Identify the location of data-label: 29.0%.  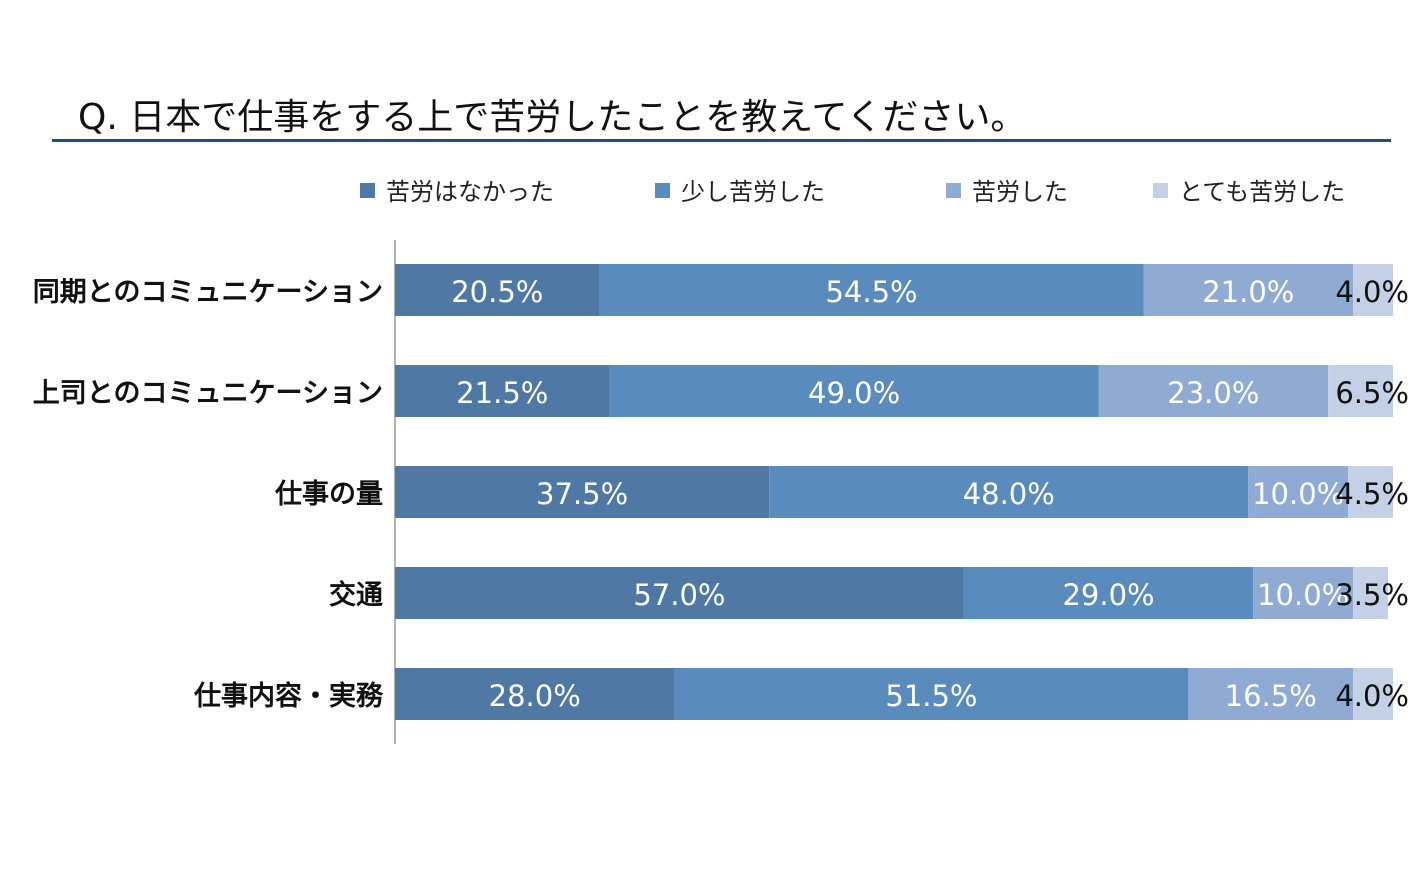
(1108, 595).